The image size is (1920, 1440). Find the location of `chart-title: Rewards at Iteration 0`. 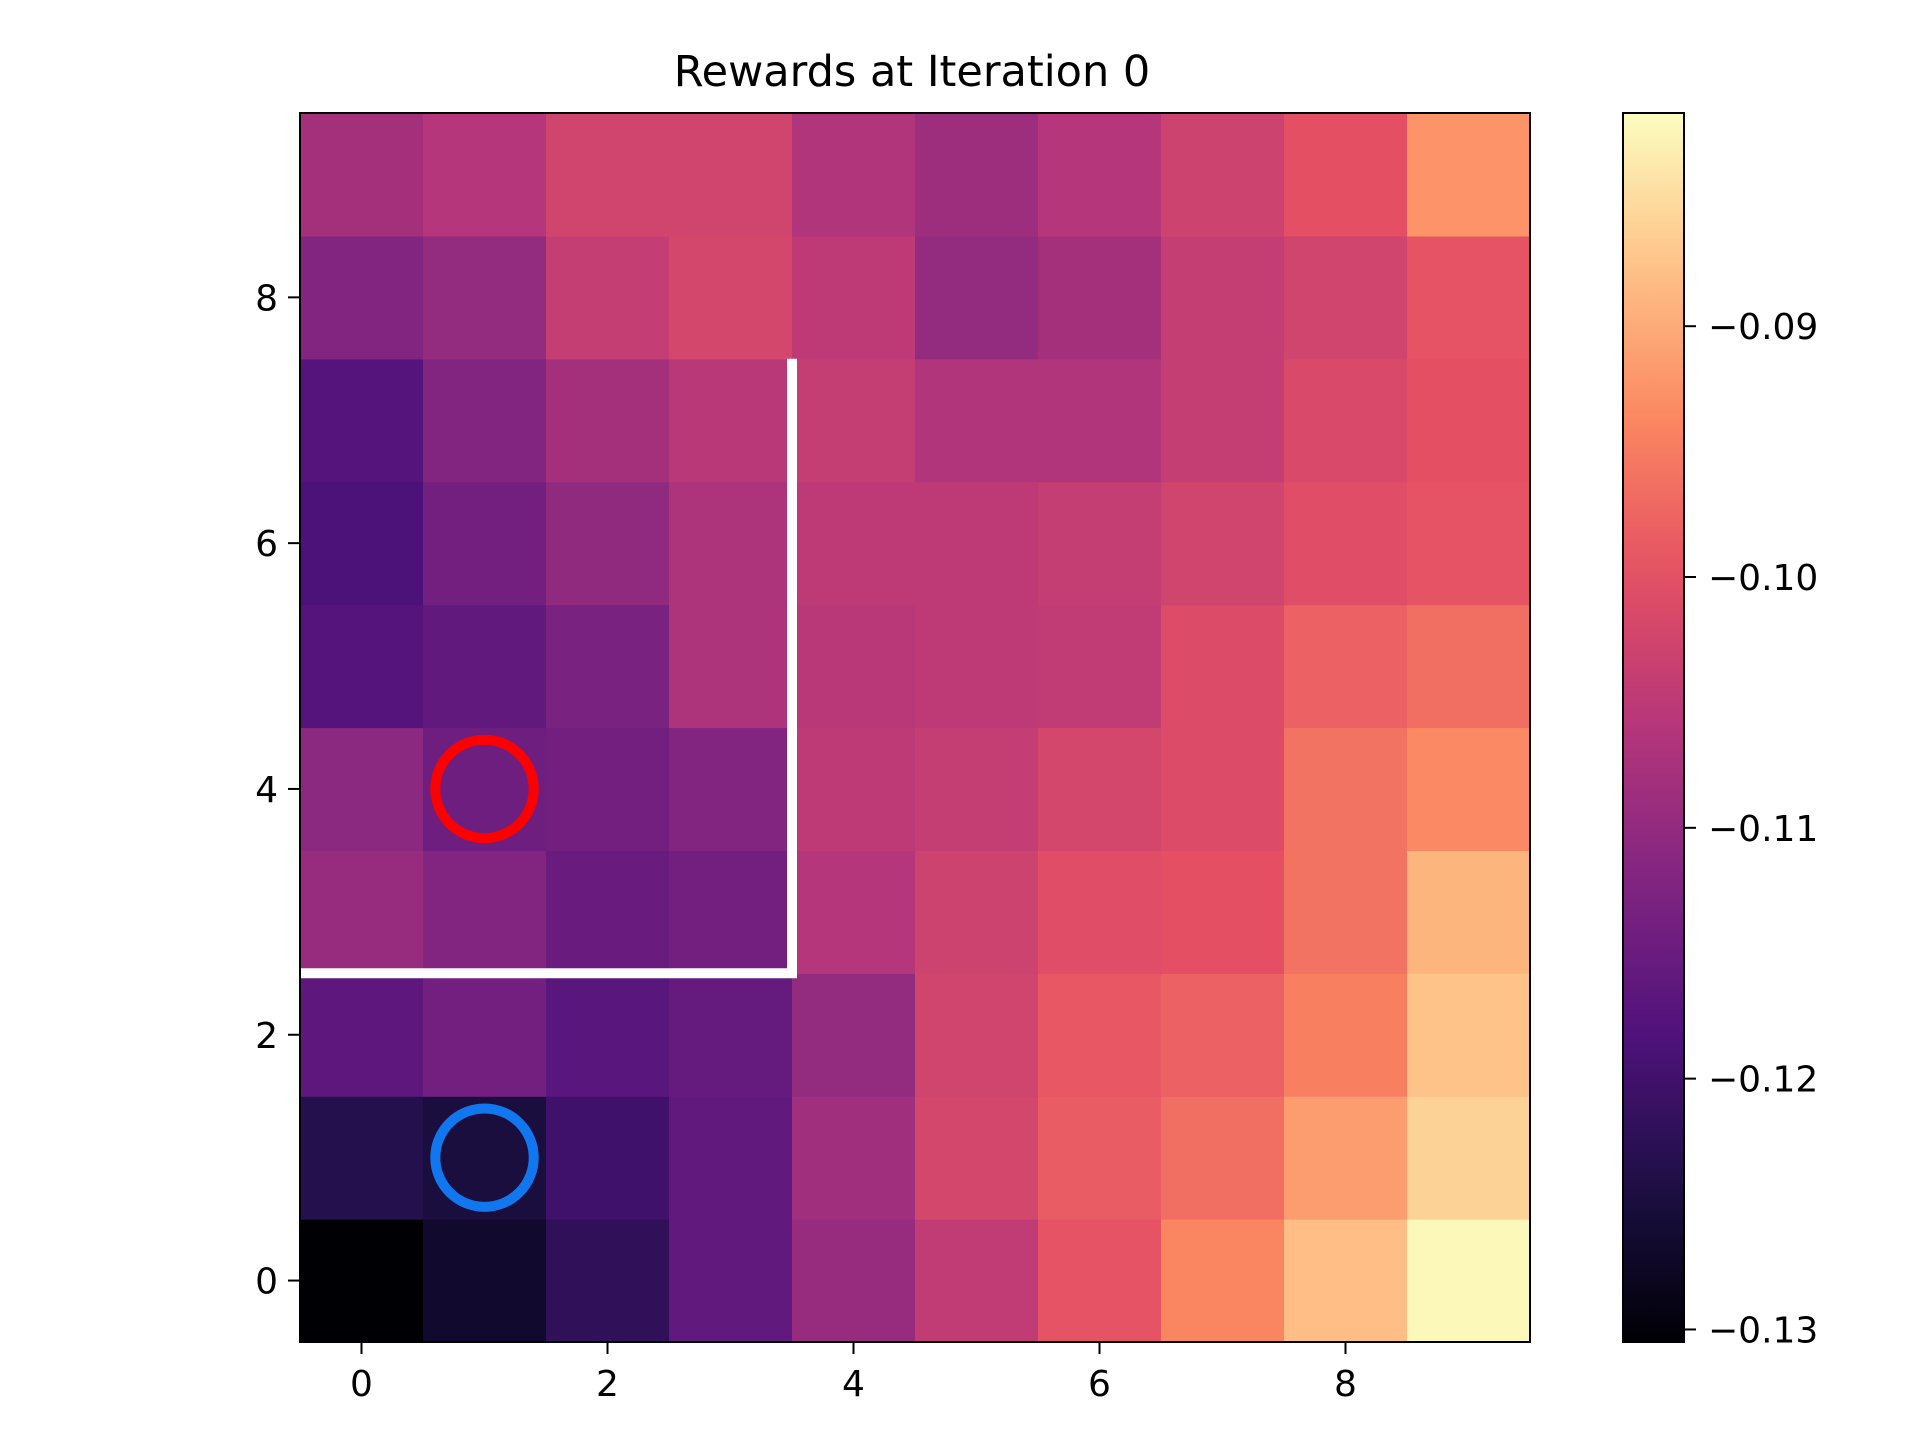

chart-title: Rewards at Iteration 0 is located at coordinates (912, 72).